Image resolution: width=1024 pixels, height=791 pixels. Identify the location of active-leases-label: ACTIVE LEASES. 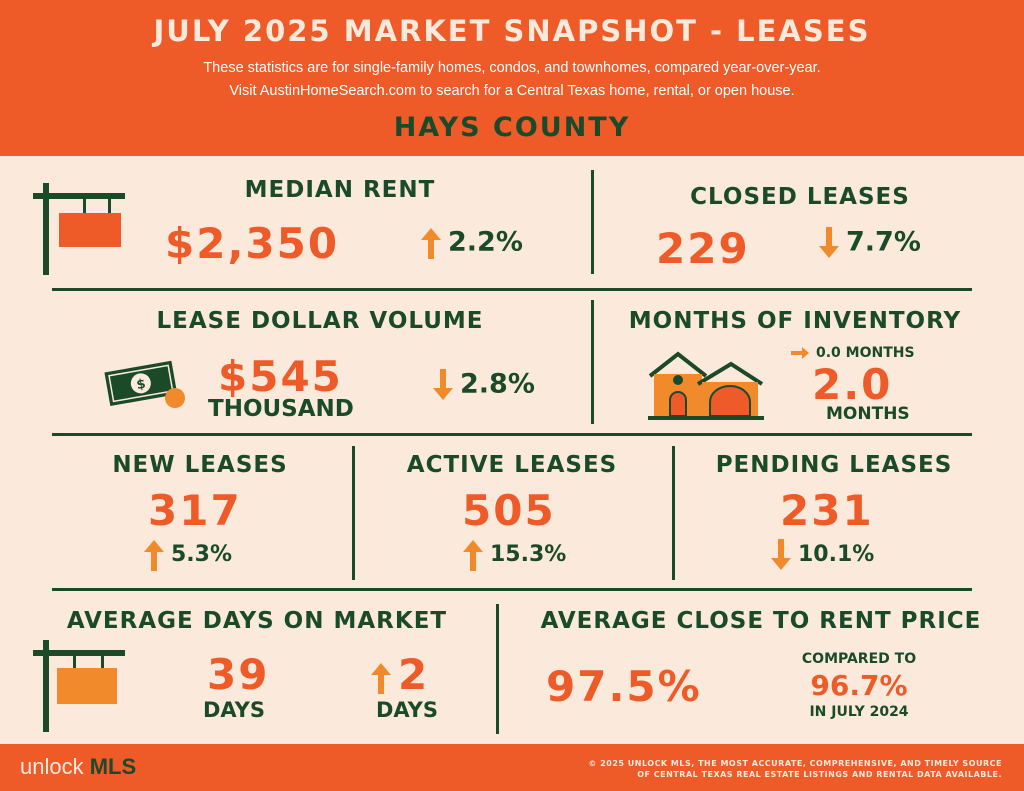
(512, 465).